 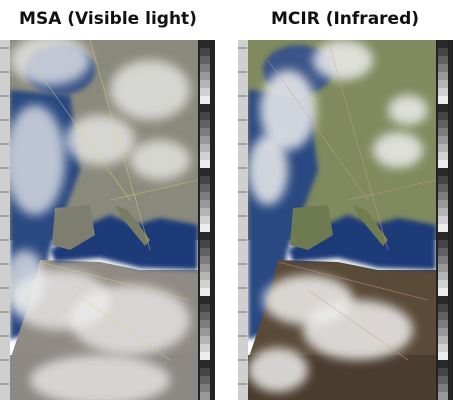 I want to click on panel-title: MCIR (Infrared), so click(x=345, y=19).